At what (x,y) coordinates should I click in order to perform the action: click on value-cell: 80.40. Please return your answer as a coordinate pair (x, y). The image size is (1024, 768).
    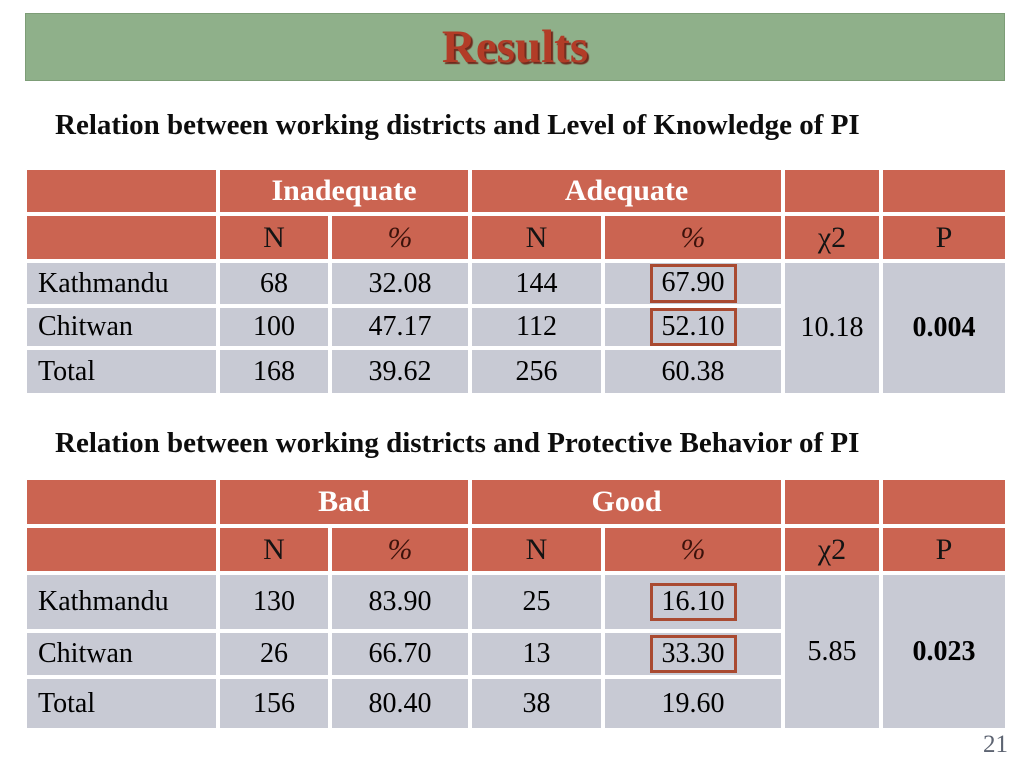
    Looking at the image, I should click on (400, 702).